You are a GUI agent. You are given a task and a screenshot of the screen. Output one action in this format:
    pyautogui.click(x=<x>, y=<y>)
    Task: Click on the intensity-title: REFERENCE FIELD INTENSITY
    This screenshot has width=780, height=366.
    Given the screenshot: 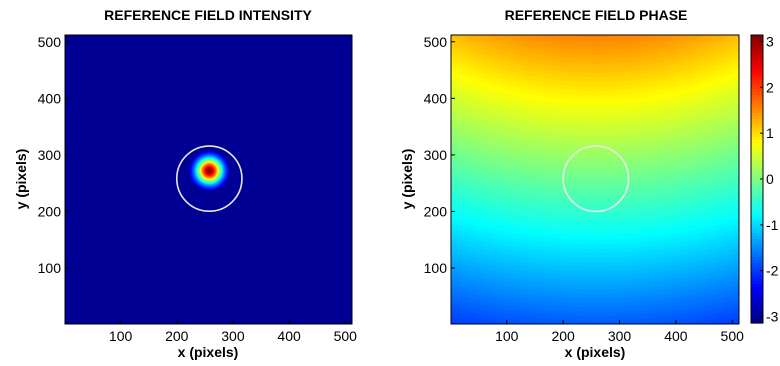 What is the action you would take?
    pyautogui.click(x=208, y=15)
    